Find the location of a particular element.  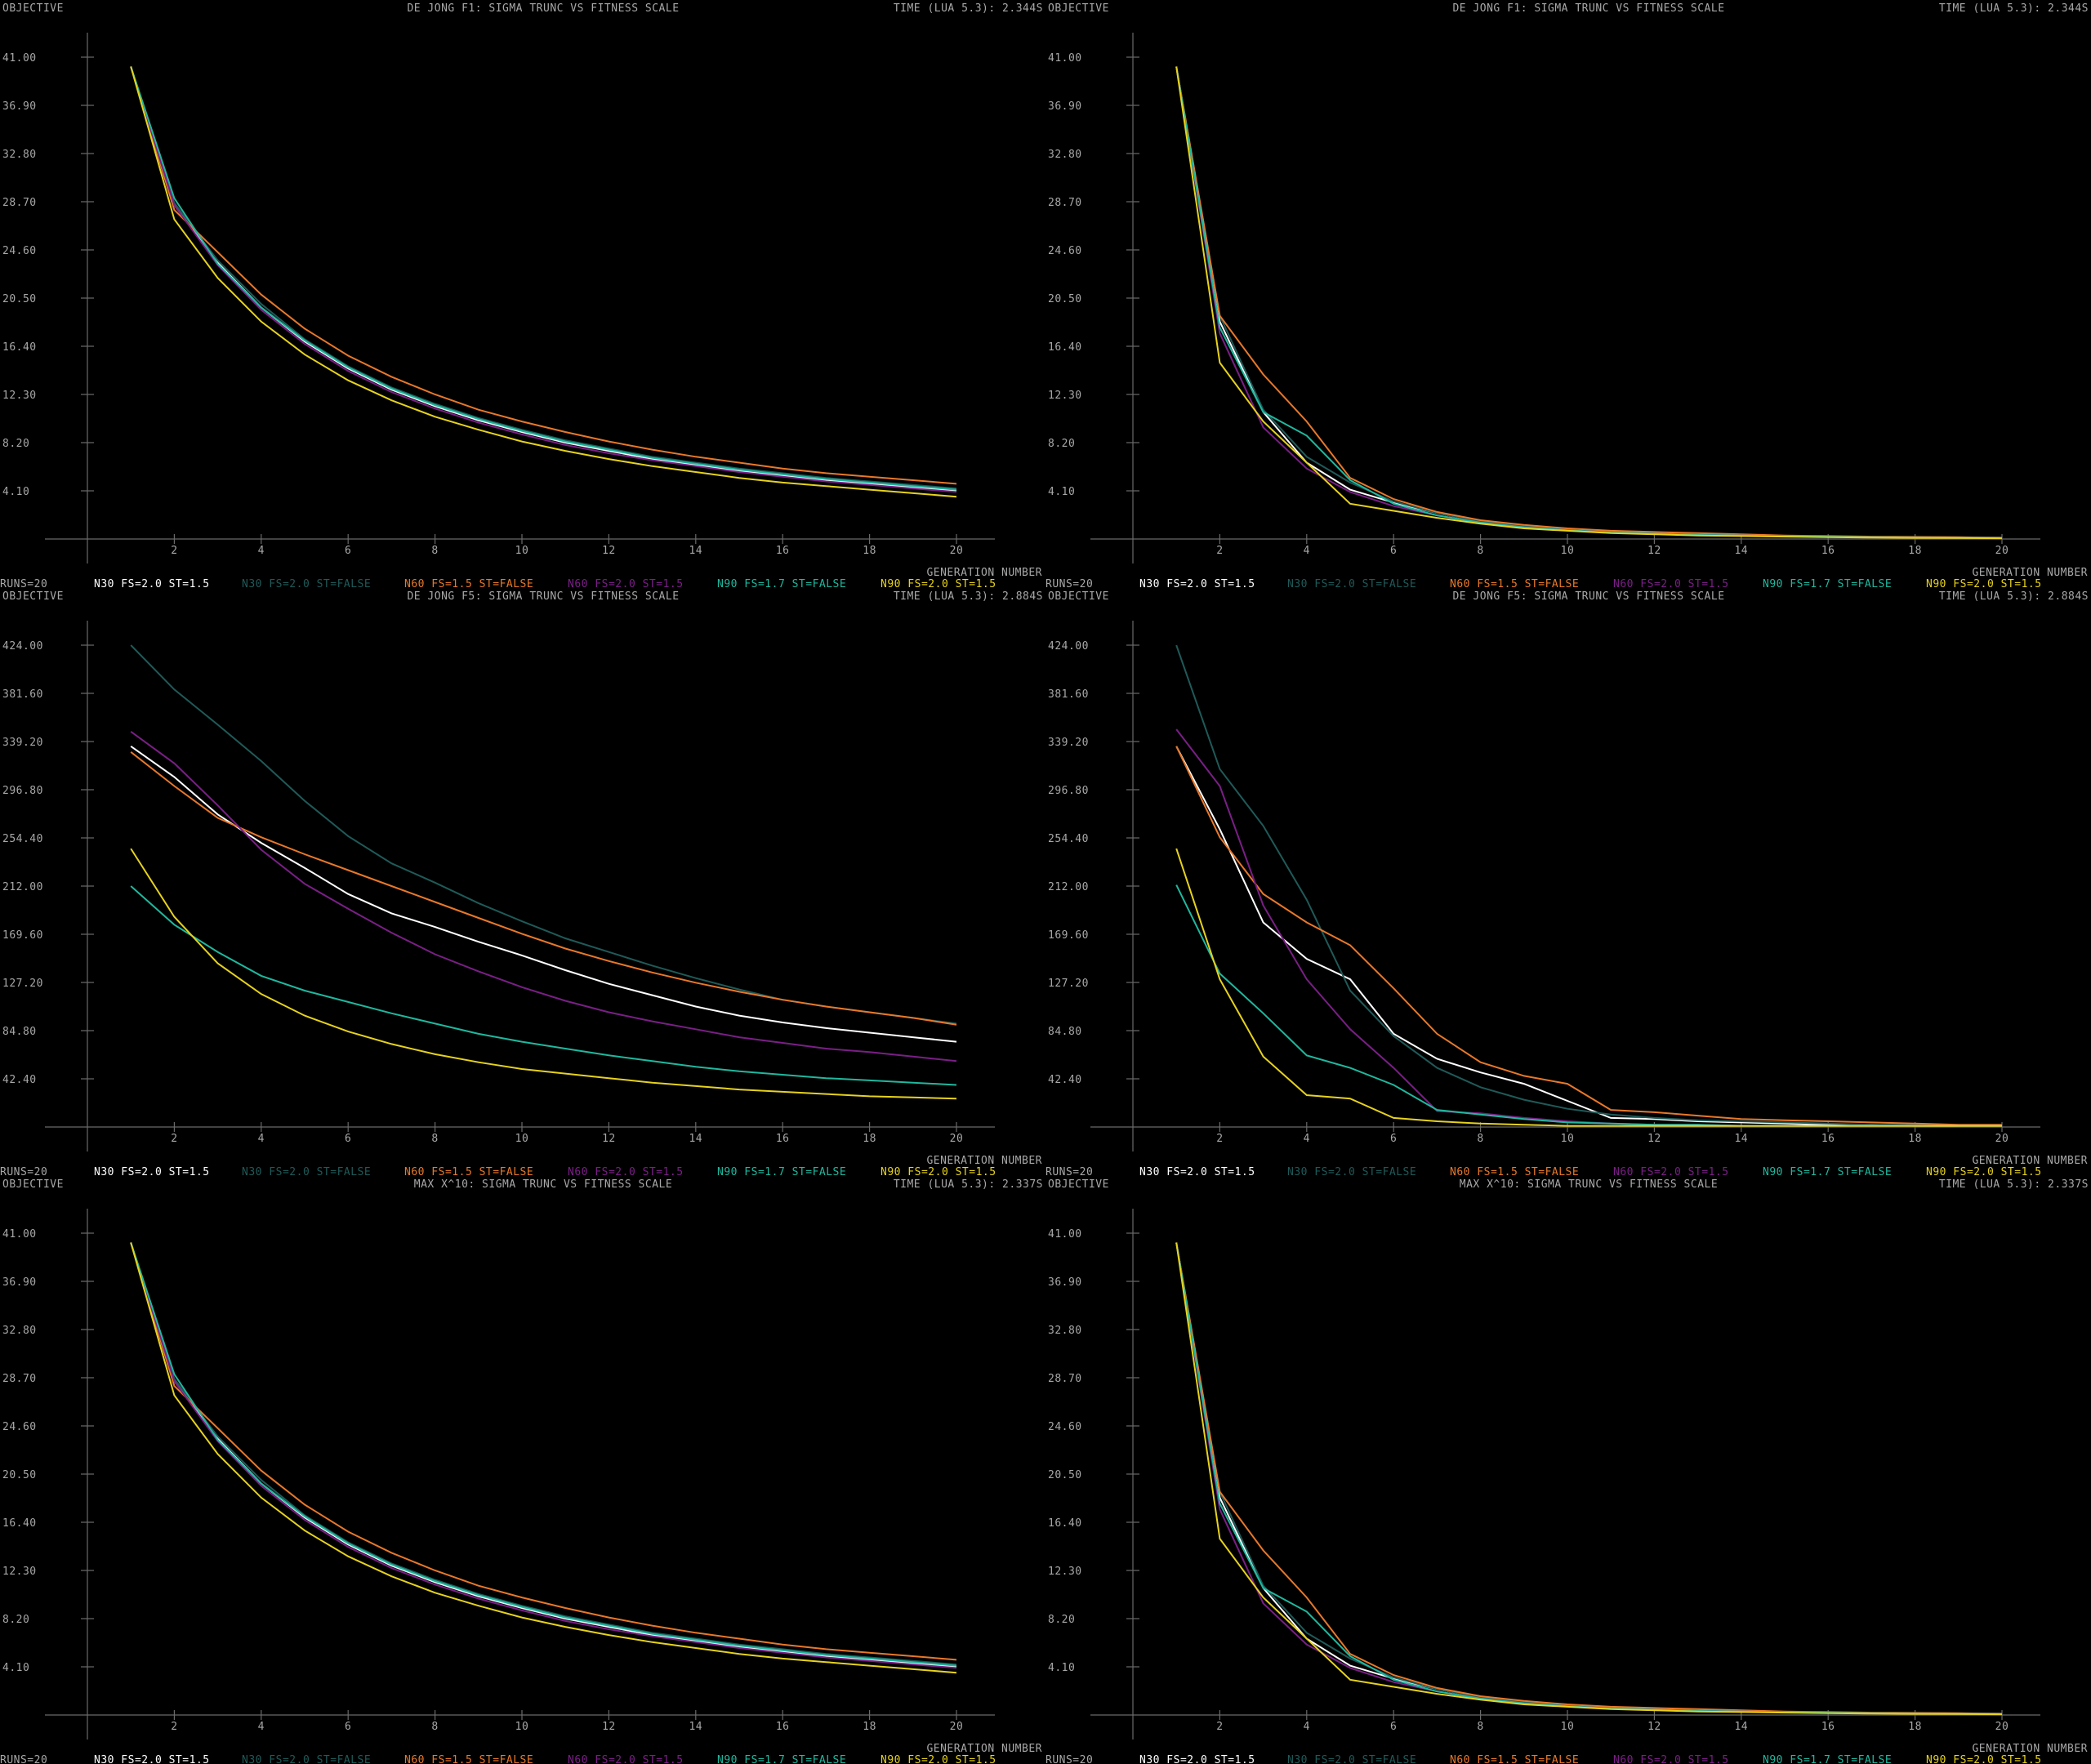

y-tick-label: 8.20 is located at coordinates (1061, 444).